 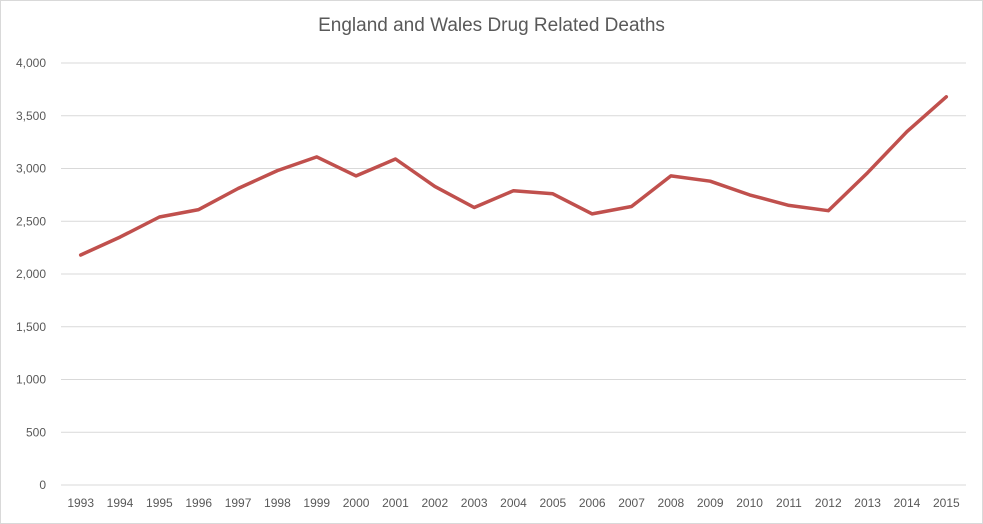 What do you see at coordinates (513, 503) in the screenshot?
I see `x-tick-label: 2004` at bounding box center [513, 503].